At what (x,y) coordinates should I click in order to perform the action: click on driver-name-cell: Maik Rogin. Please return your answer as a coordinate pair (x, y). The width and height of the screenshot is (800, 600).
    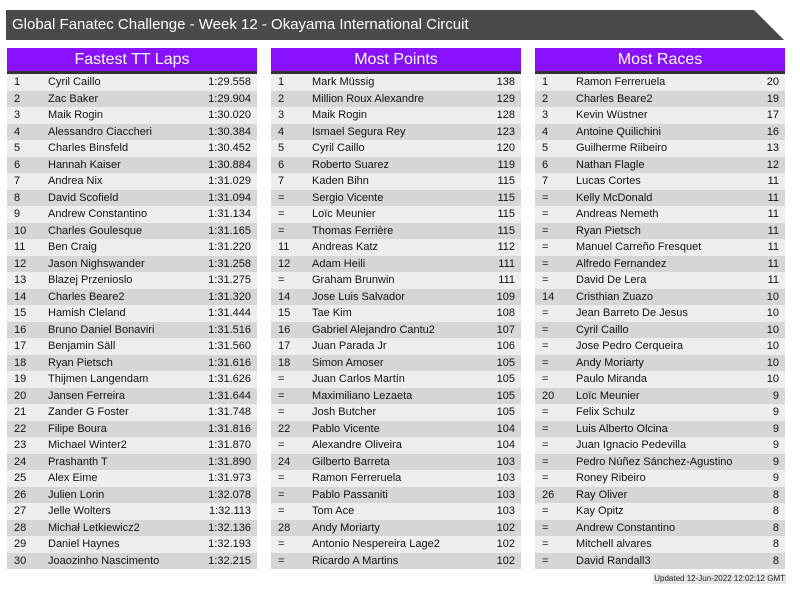
    Looking at the image, I should click on (340, 115).